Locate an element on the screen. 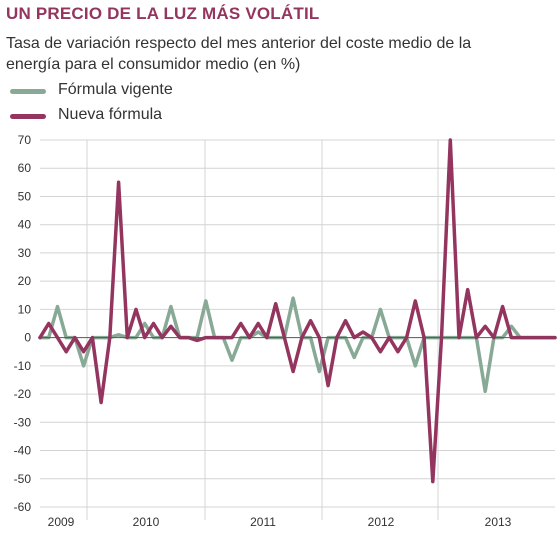 This screenshot has width=560, height=539. legend-swatch-nueva is located at coordinates (28, 116).